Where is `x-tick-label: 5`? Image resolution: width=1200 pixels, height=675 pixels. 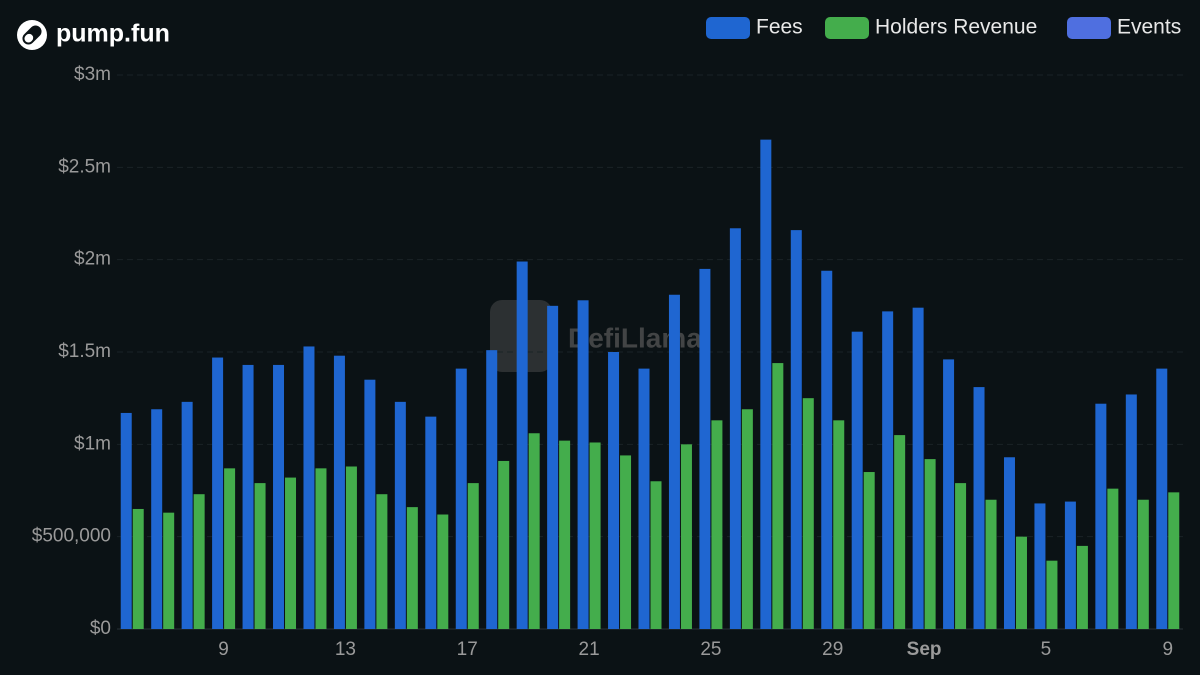 x-tick-label: 5 is located at coordinates (1046, 649).